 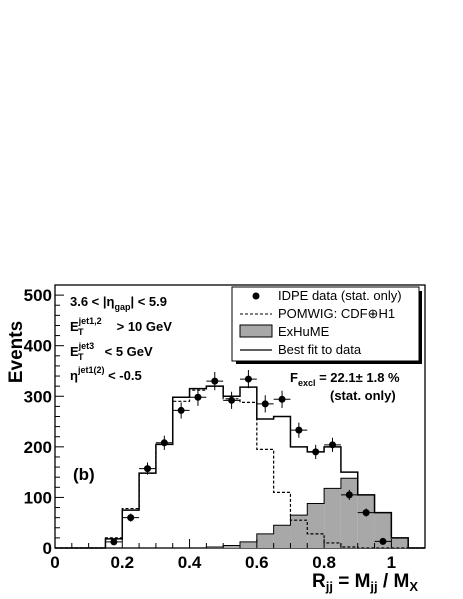 What do you see at coordinates (324, 562) in the screenshot?
I see `x-tick-label: 0.8` at bounding box center [324, 562].